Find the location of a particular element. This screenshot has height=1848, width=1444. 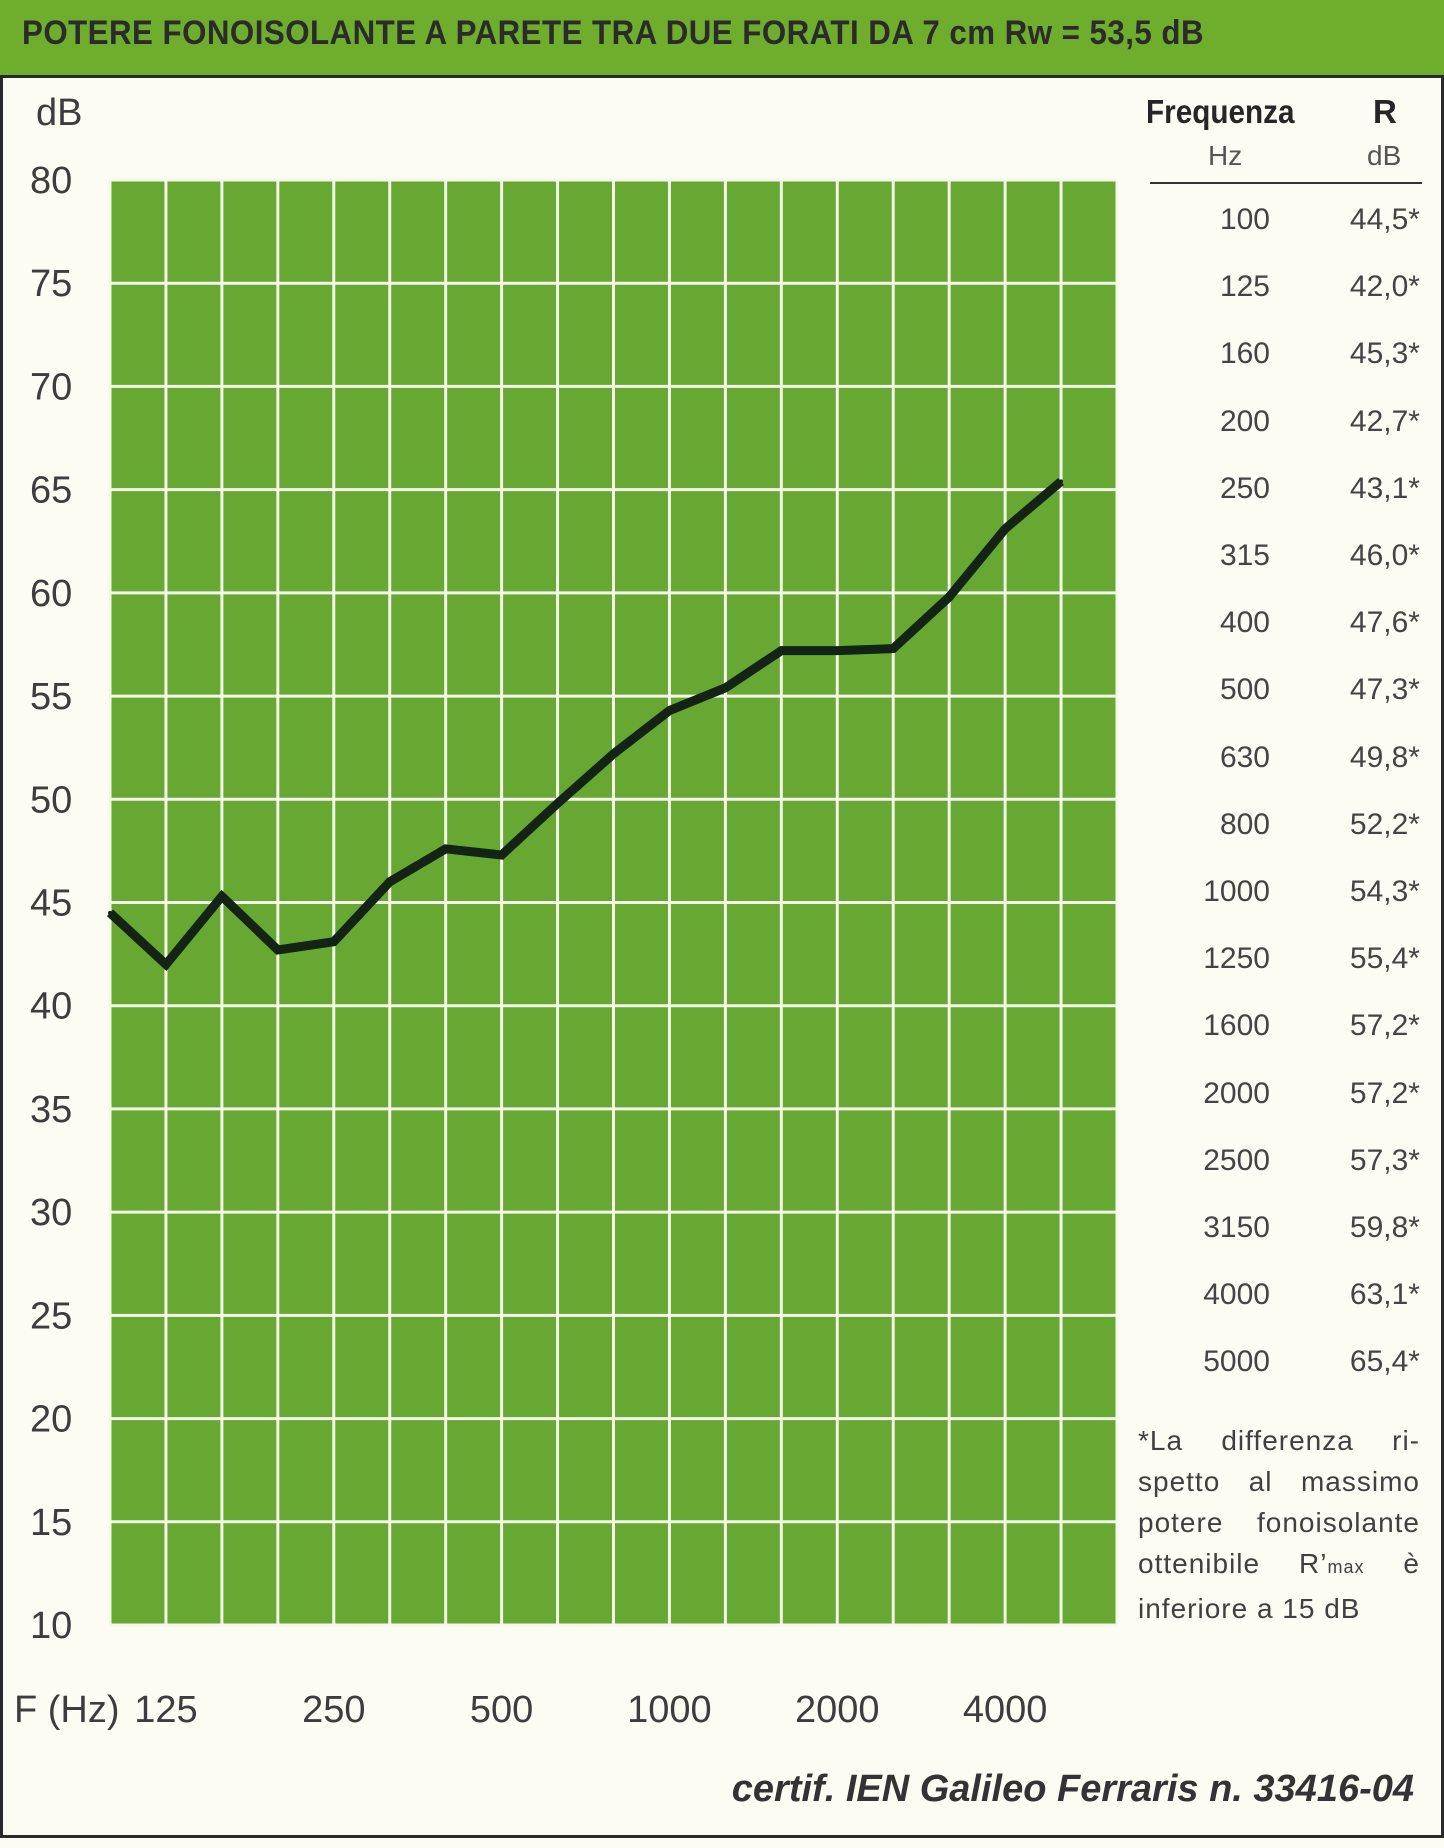

table-row: 5000 65,4* is located at coordinates (1285, 1365).